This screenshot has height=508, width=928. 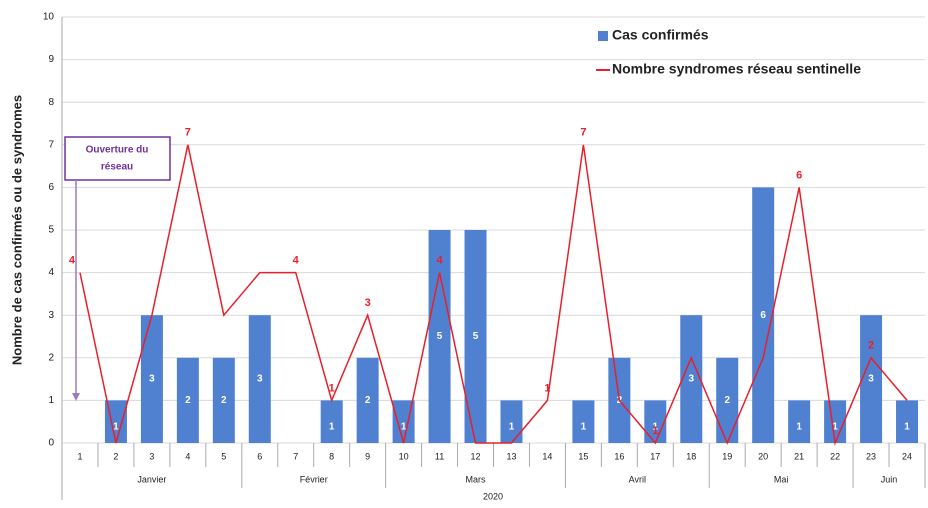 I want to click on legend-label: Cas confirmés, so click(x=660, y=35).